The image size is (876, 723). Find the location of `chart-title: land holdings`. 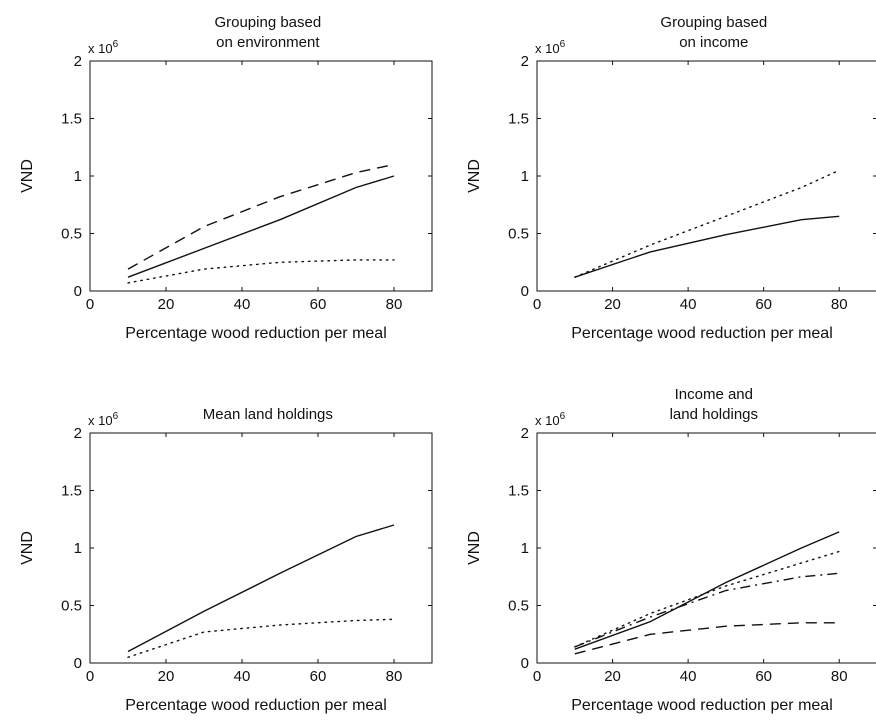

chart-title: land holdings is located at coordinates (714, 414).